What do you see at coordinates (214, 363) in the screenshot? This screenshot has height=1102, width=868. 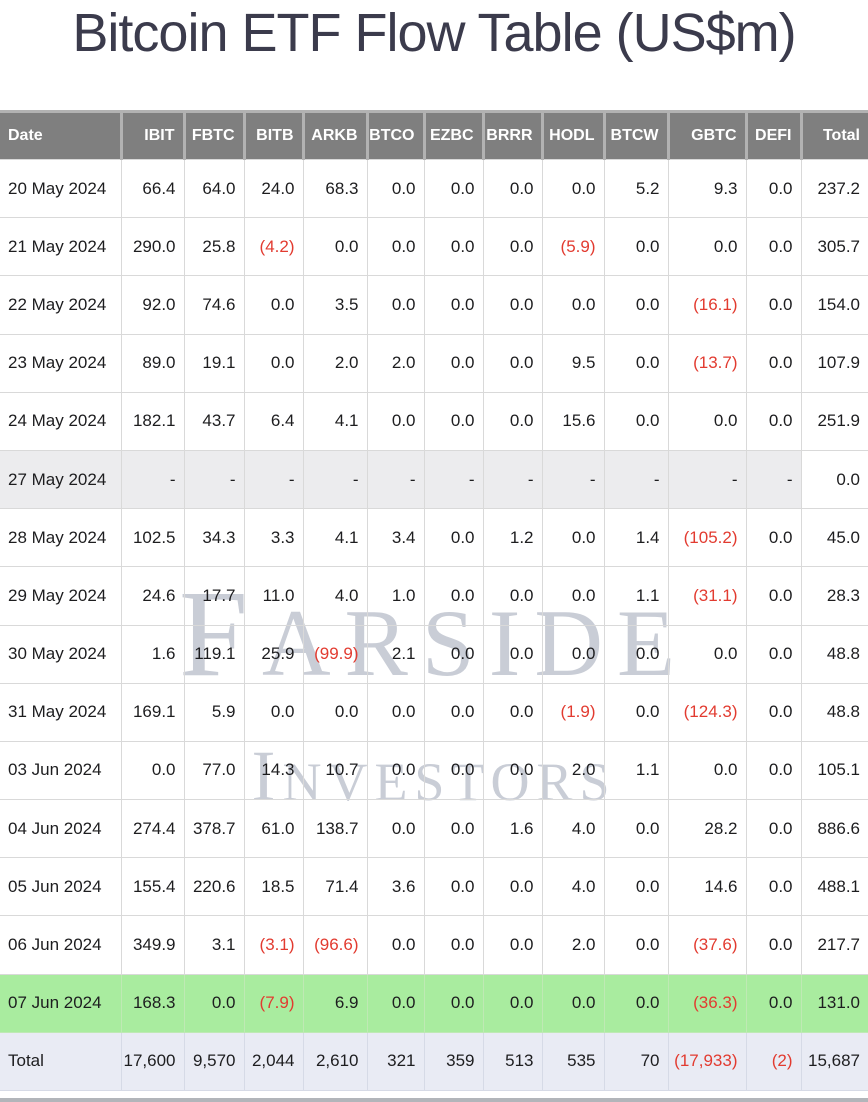 I see `value-cell: 19.1` at bounding box center [214, 363].